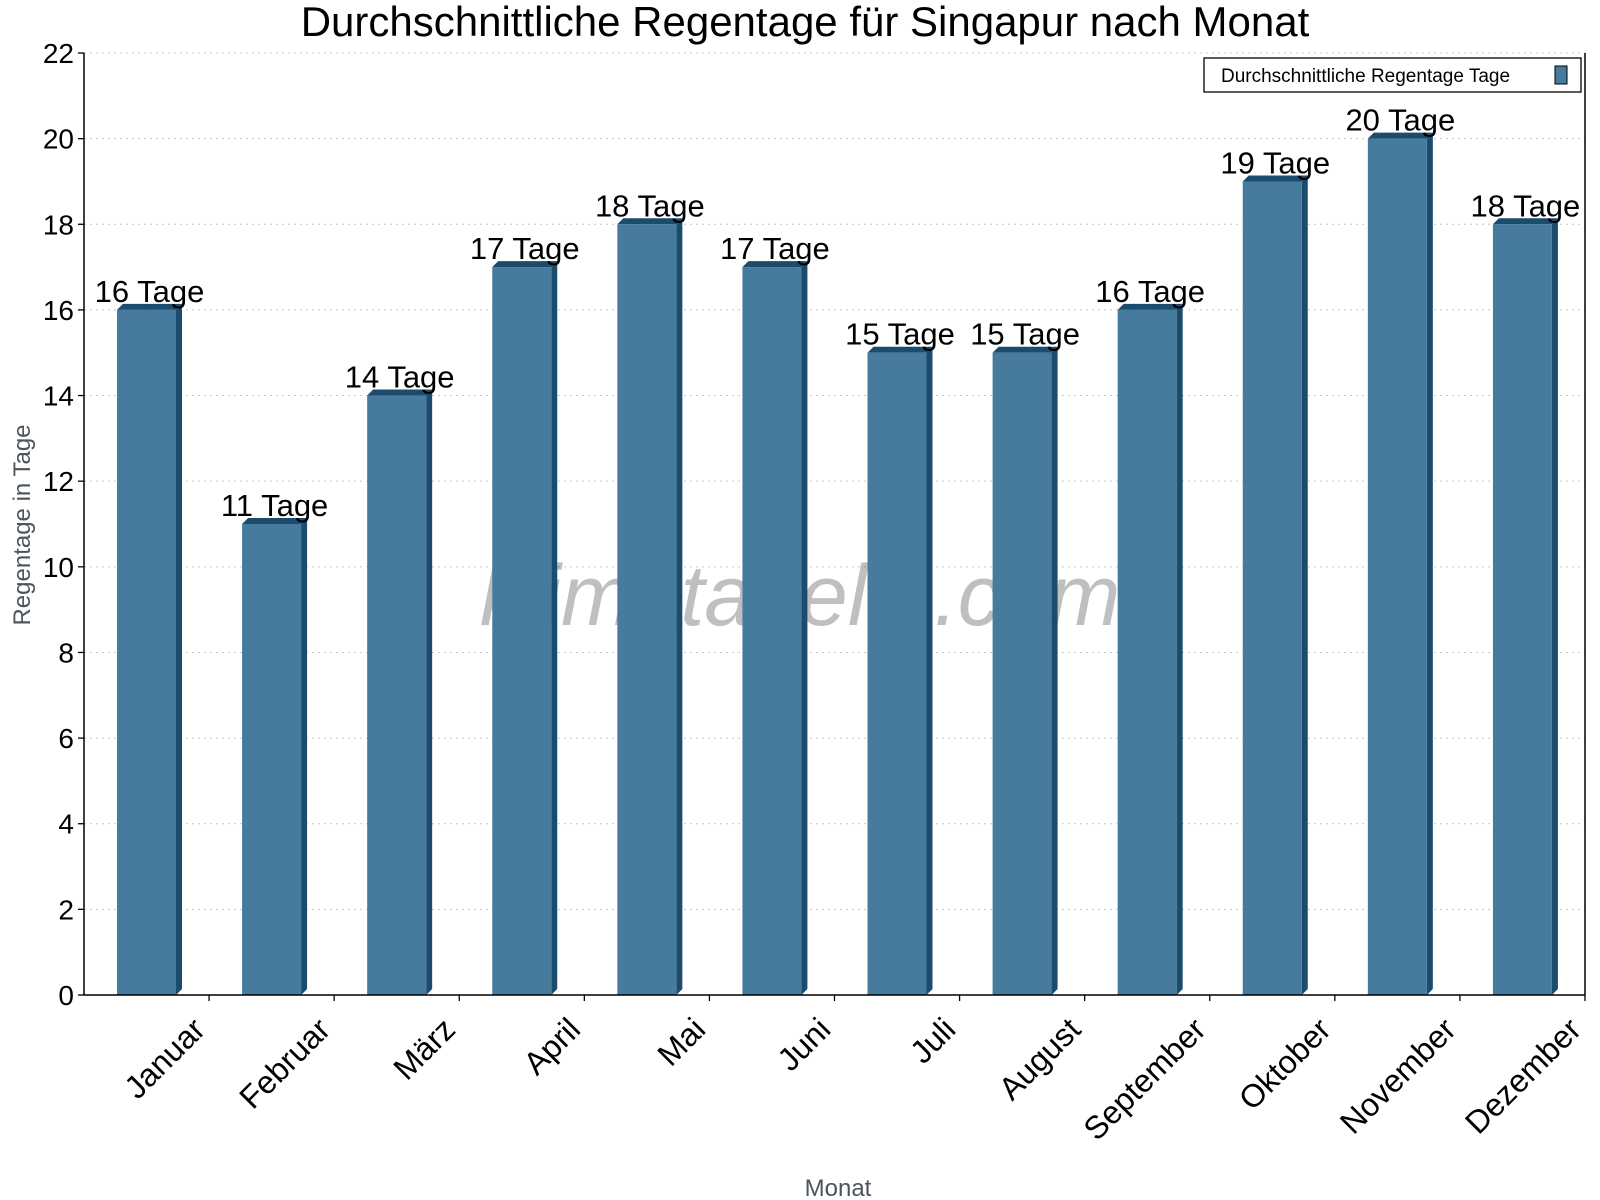  I want to click on x-tick-label: Oktober, so click(1285, 1064).